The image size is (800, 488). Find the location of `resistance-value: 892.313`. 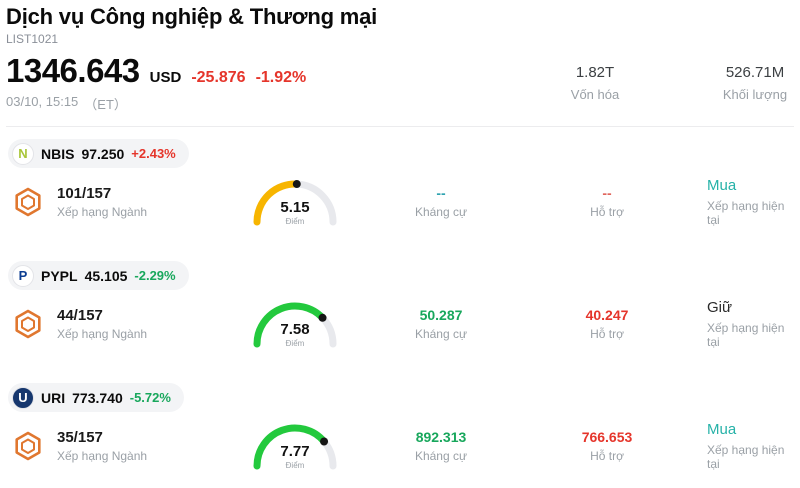

resistance-value: 892.313 is located at coordinates (441, 437).